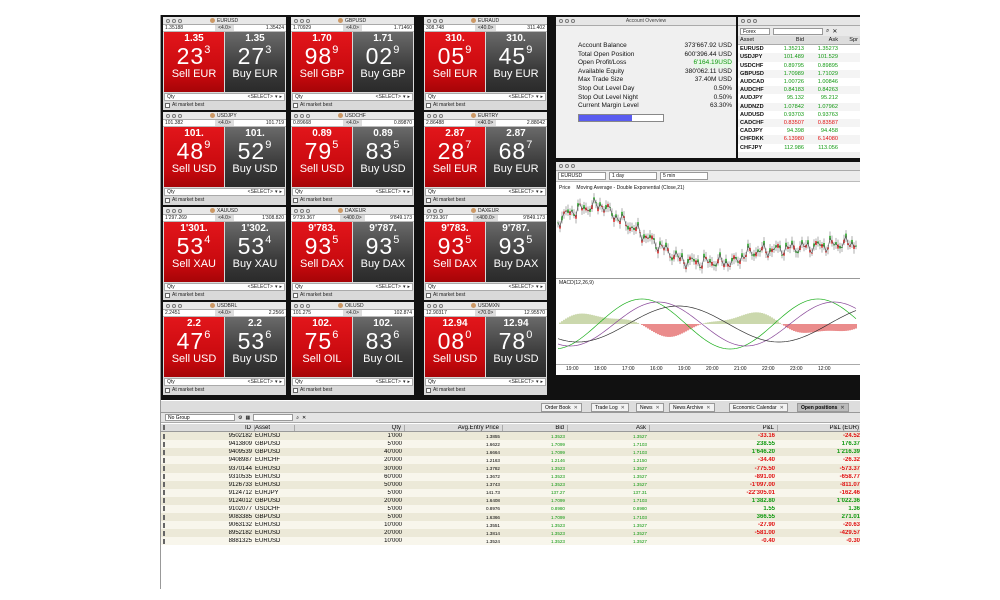 The image size is (1000, 600). I want to click on buy-button: 0.89 835 Buy USD, so click(383, 157).